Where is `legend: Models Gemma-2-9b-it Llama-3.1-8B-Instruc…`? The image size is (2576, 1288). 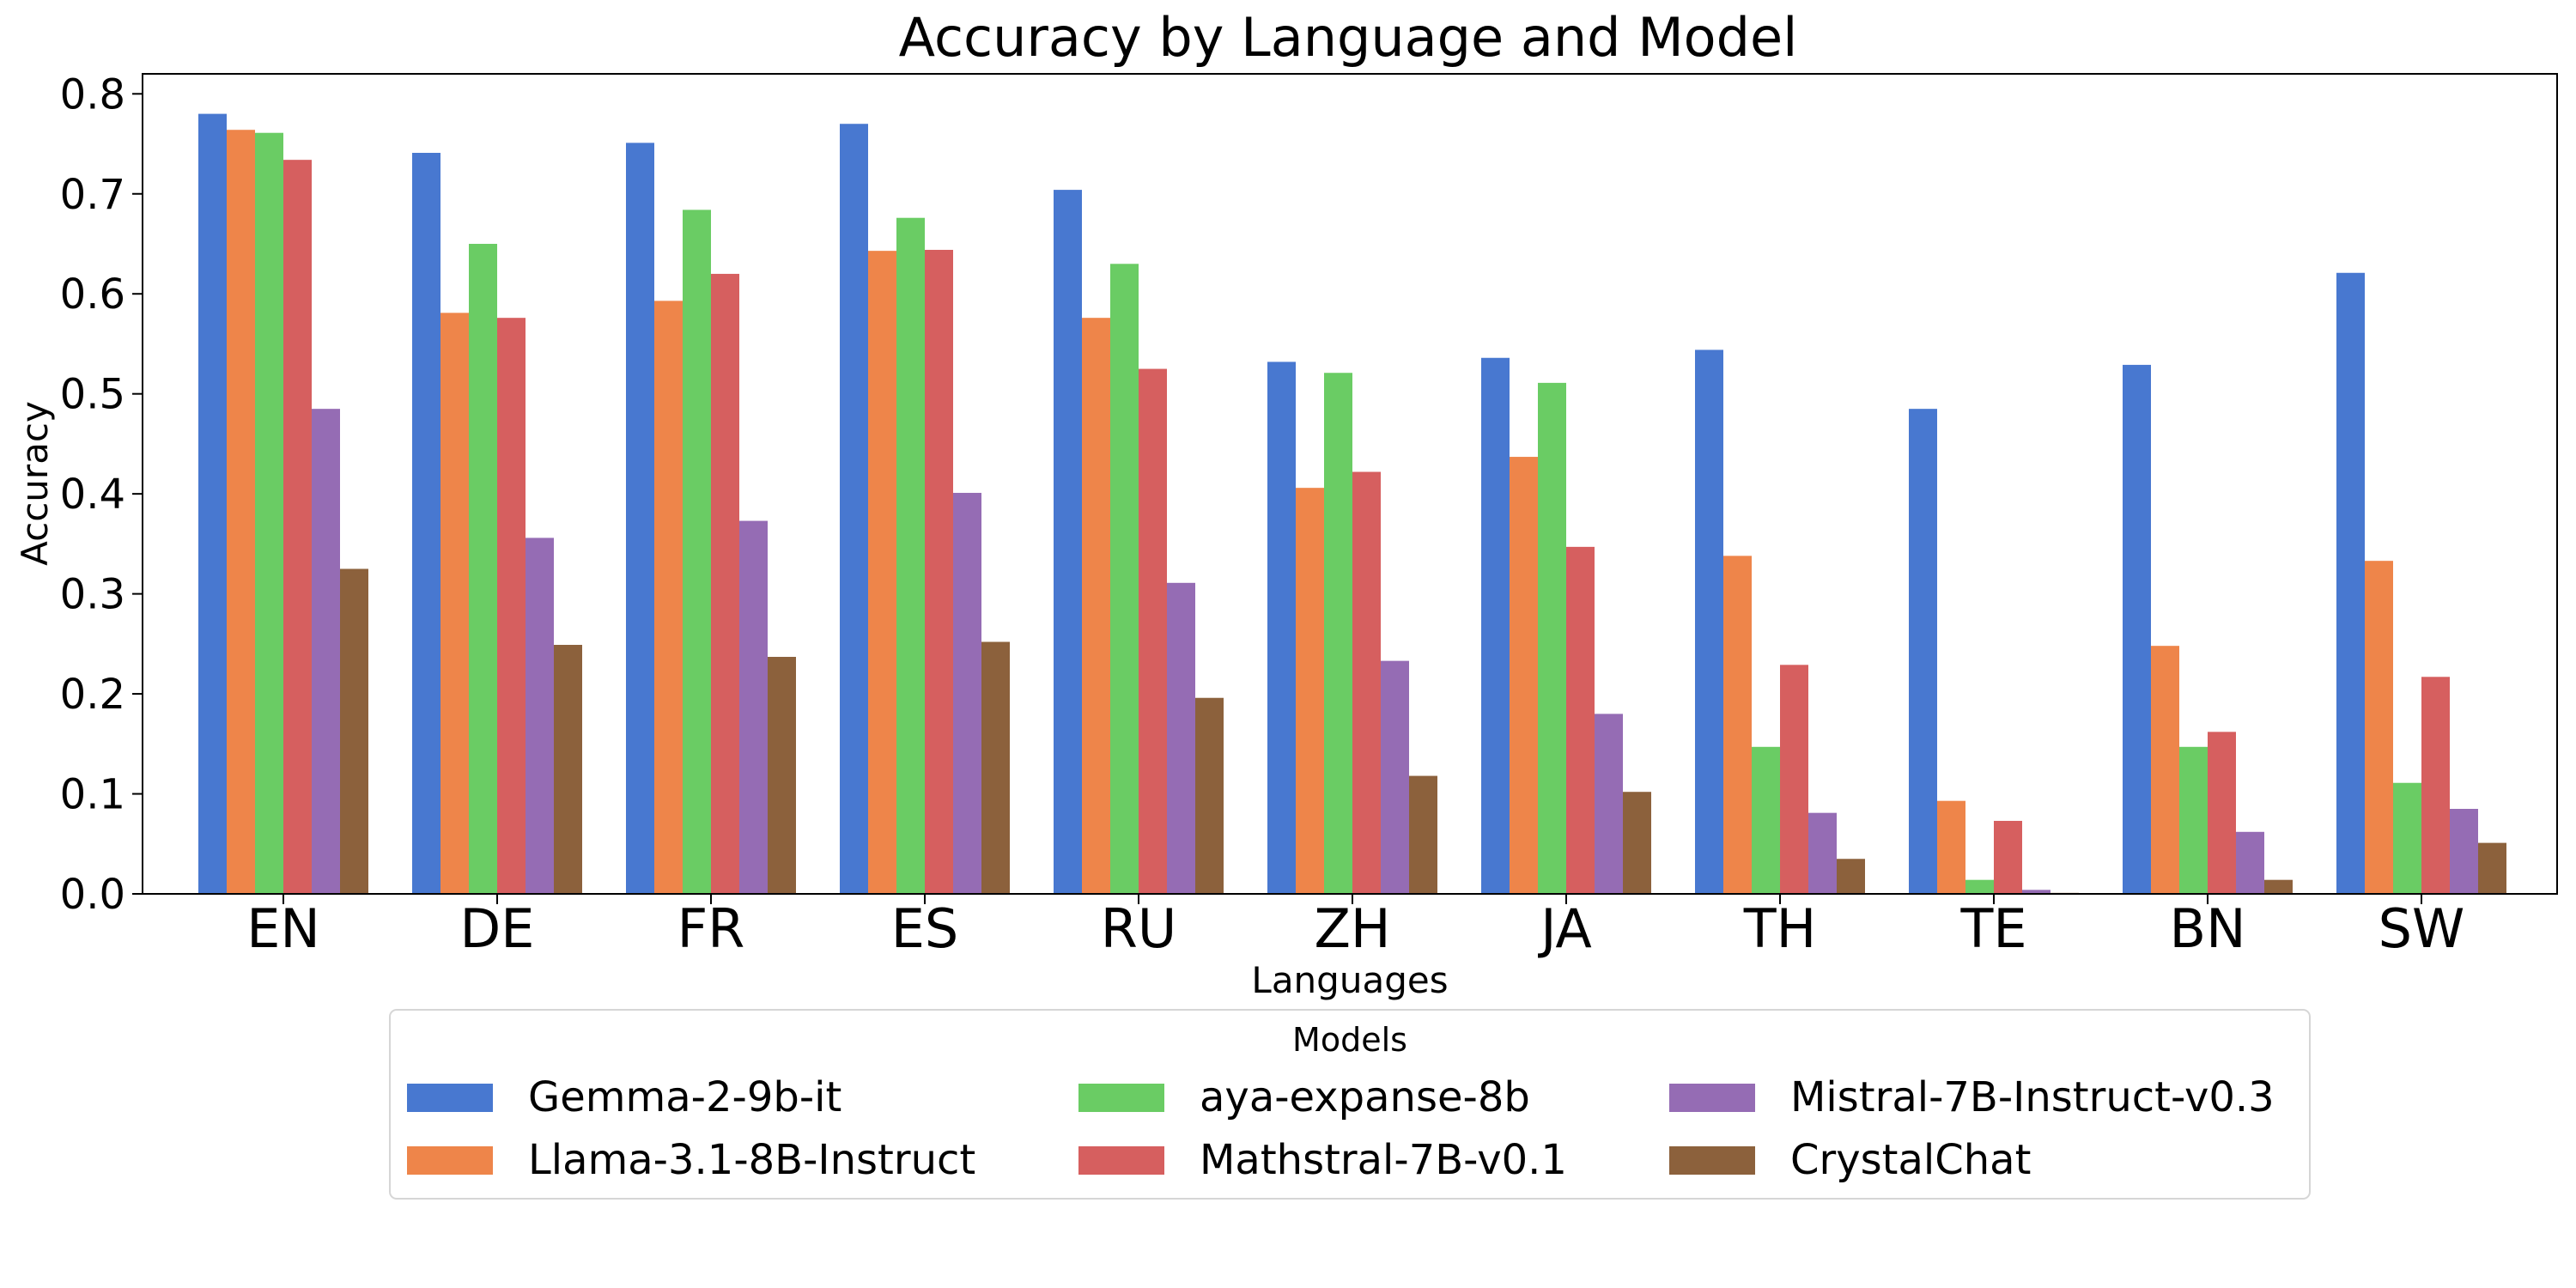
legend: Models Gemma-2-9b-it Llama-3.1-8B-Instruc… is located at coordinates (1350, 1104).